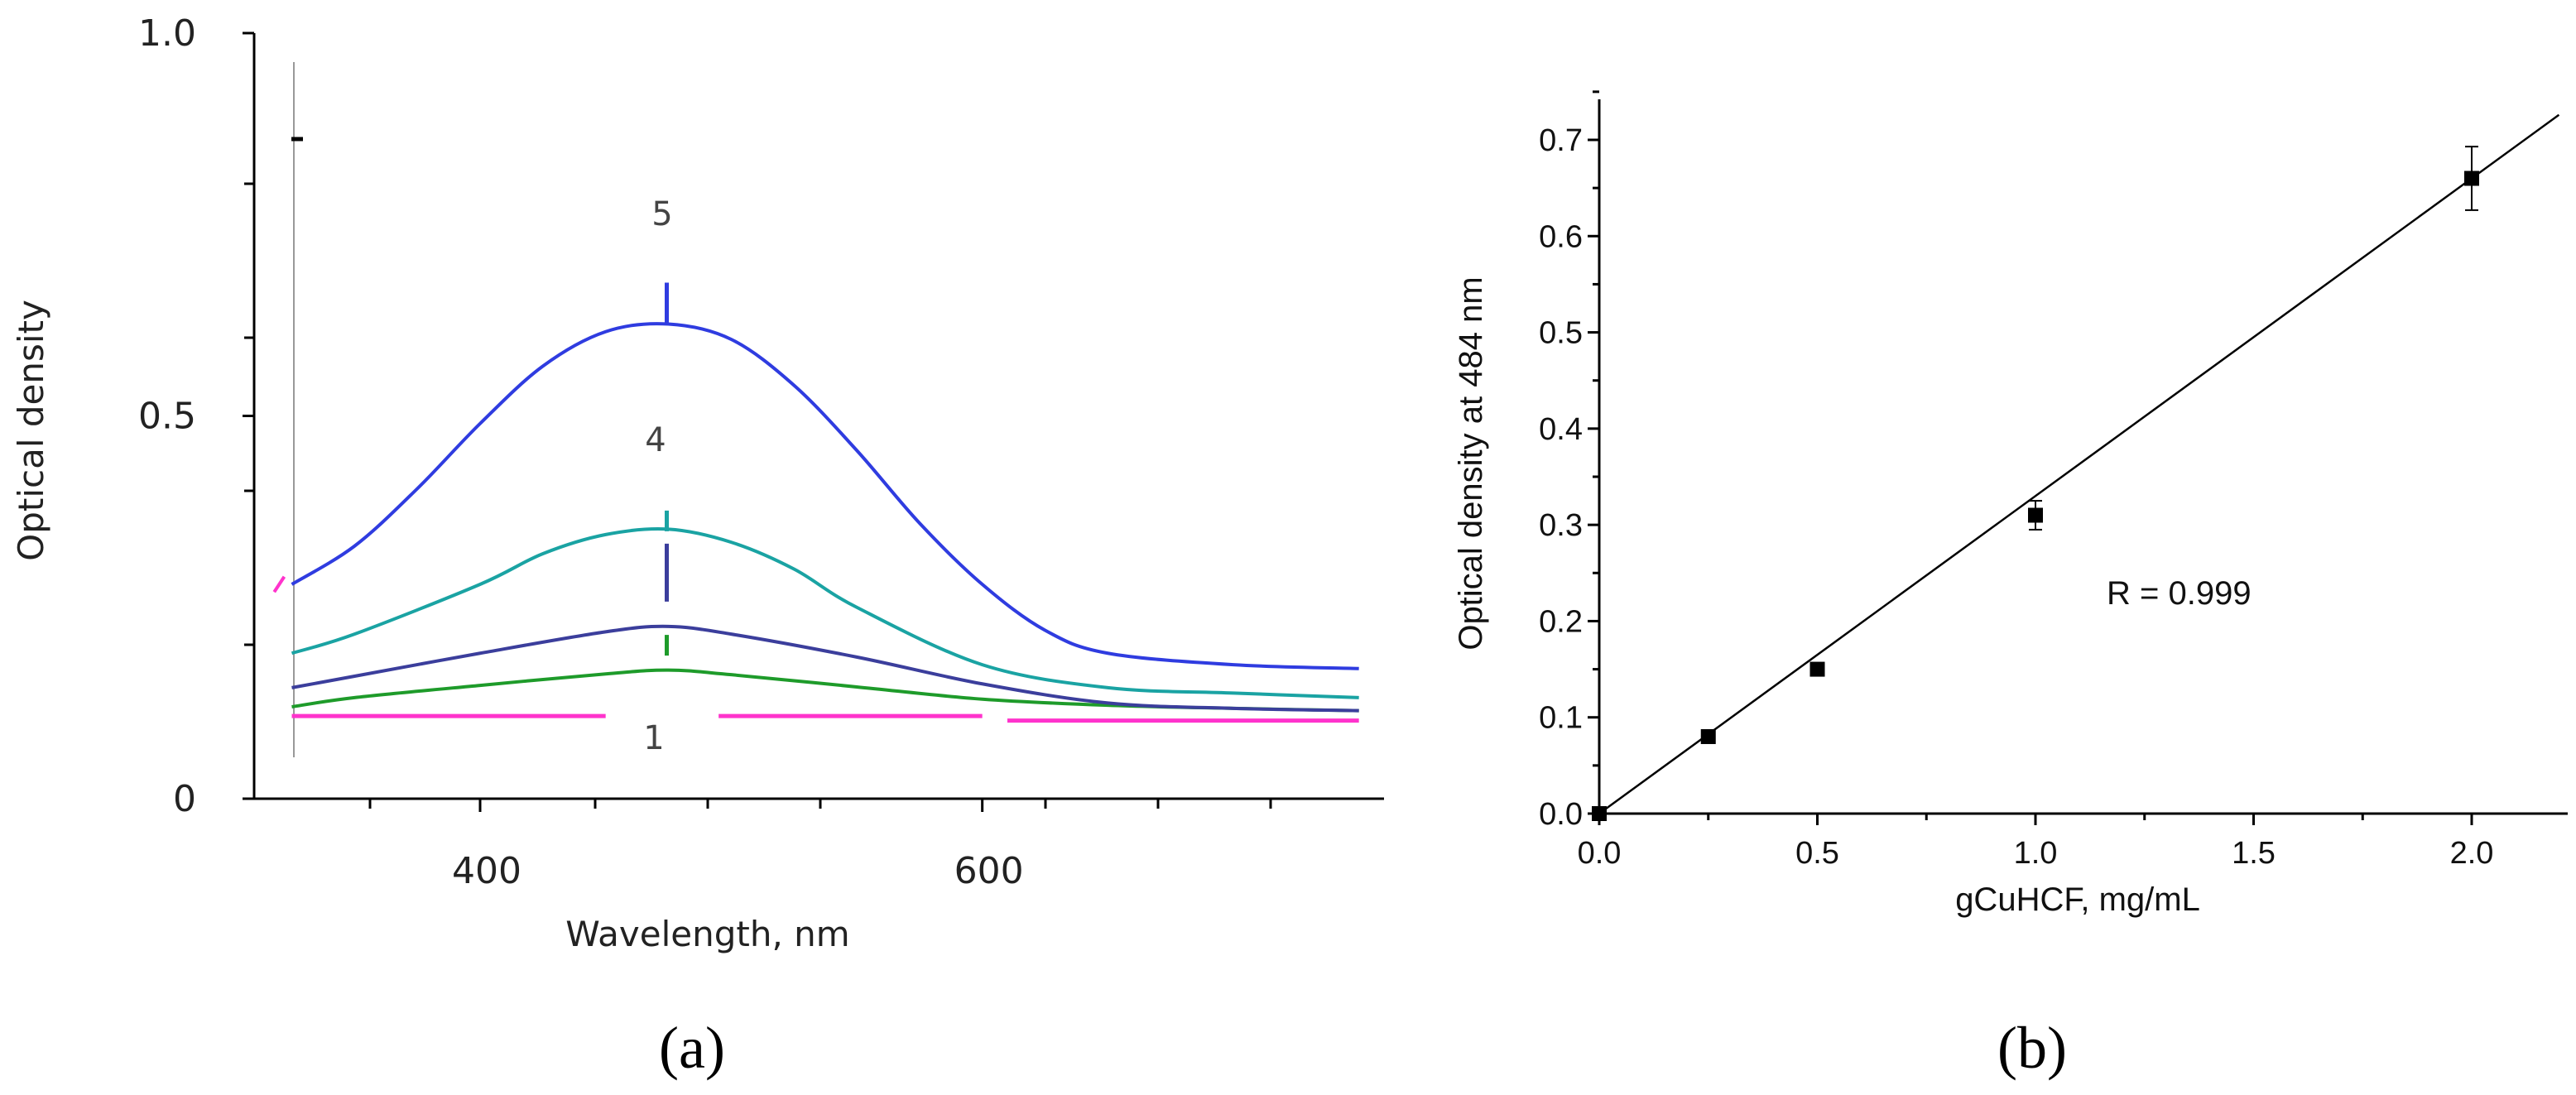 The width and height of the screenshot is (2576, 1095). Describe the element at coordinates (2032, 1048) in the screenshot. I see `panel-b-label: (b)` at that location.